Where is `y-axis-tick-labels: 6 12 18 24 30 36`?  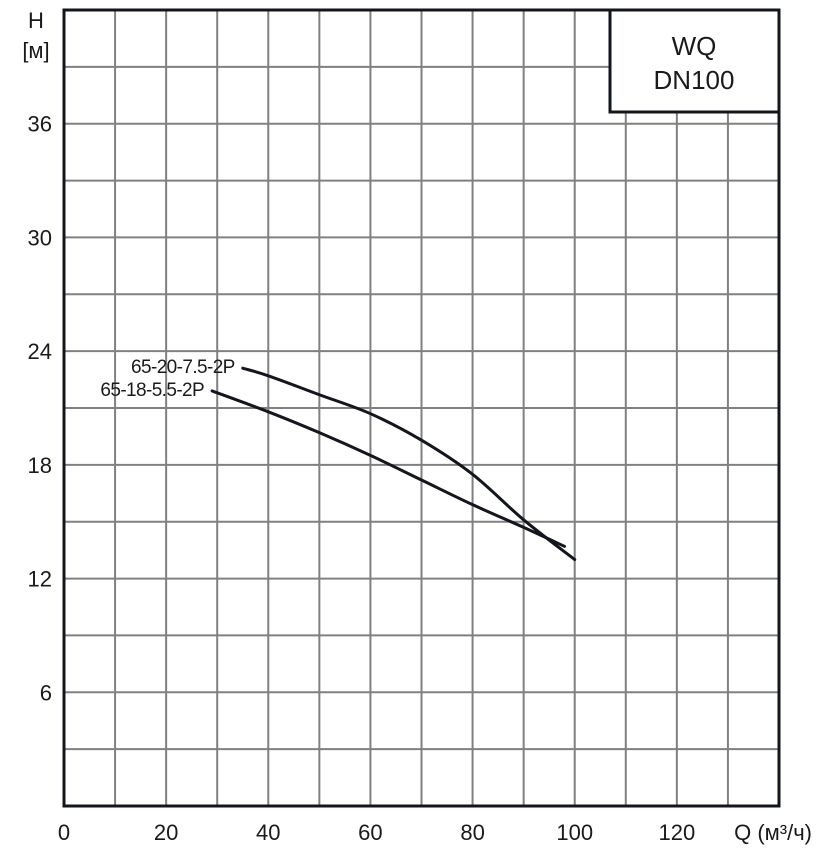
y-axis-tick-labels: 6 12 18 24 30 36 is located at coordinates (40, 409).